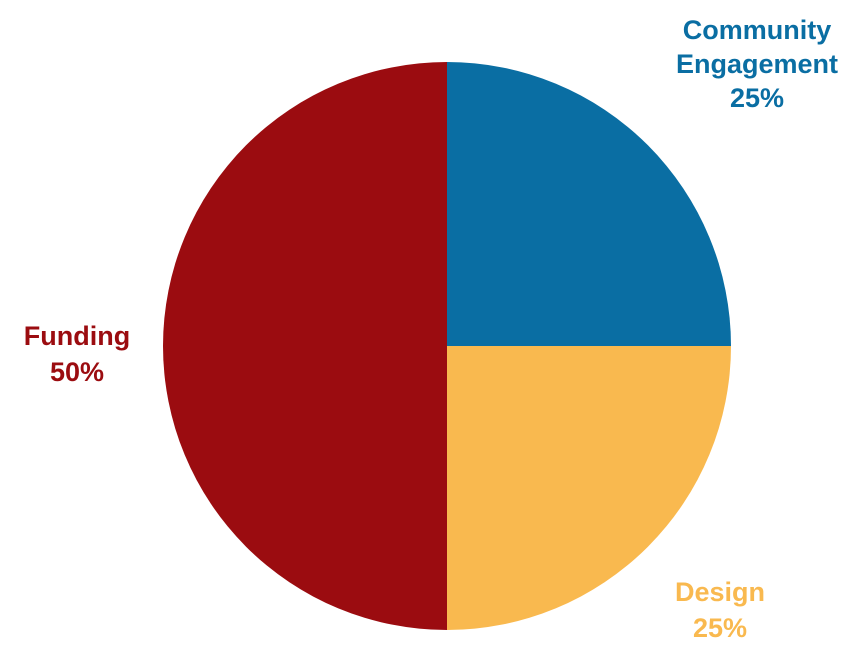 Image resolution: width=866 pixels, height=645 pixels. Describe the element at coordinates (77, 354) in the screenshot. I see `slice-label-funding: Funding 50%` at that location.